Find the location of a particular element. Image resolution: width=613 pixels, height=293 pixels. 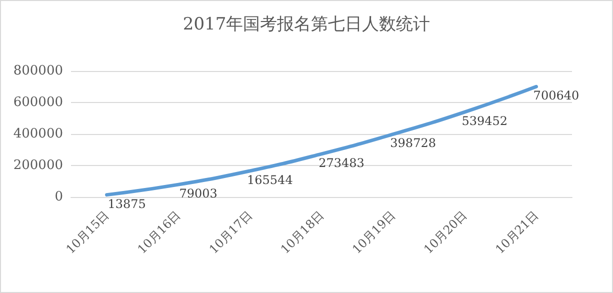

data-label: 79003 is located at coordinates (198, 193).